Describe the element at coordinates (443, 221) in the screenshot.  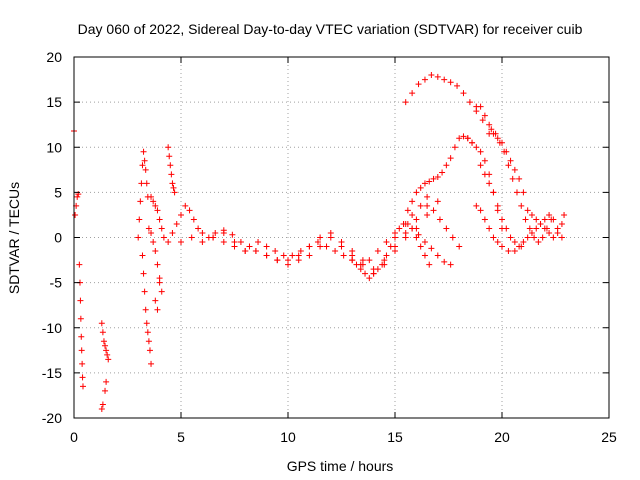
I see `series-t14` at that location.